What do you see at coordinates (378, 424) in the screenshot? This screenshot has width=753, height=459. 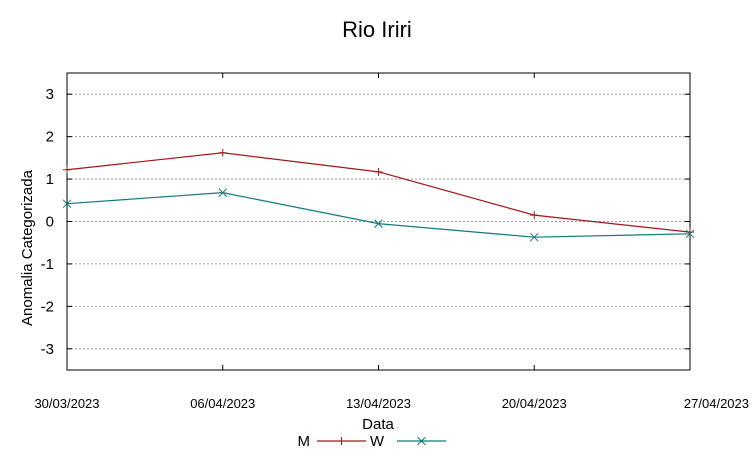 I see `x-axis-label: Data` at bounding box center [378, 424].